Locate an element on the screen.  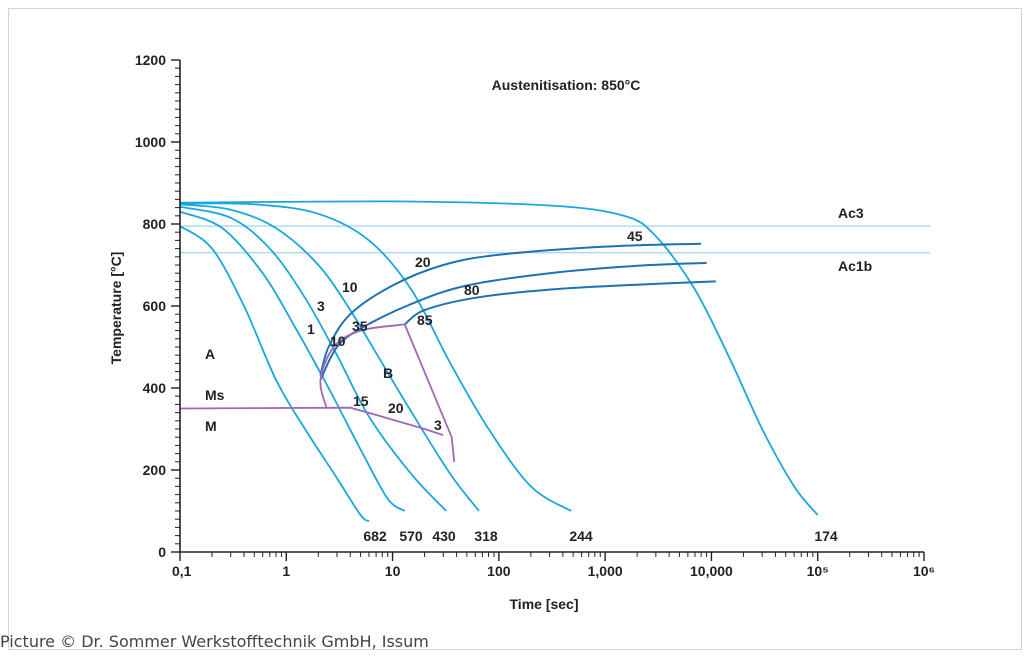
ref-label-ac1b: Ac1b is located at coordinates (855, 266).